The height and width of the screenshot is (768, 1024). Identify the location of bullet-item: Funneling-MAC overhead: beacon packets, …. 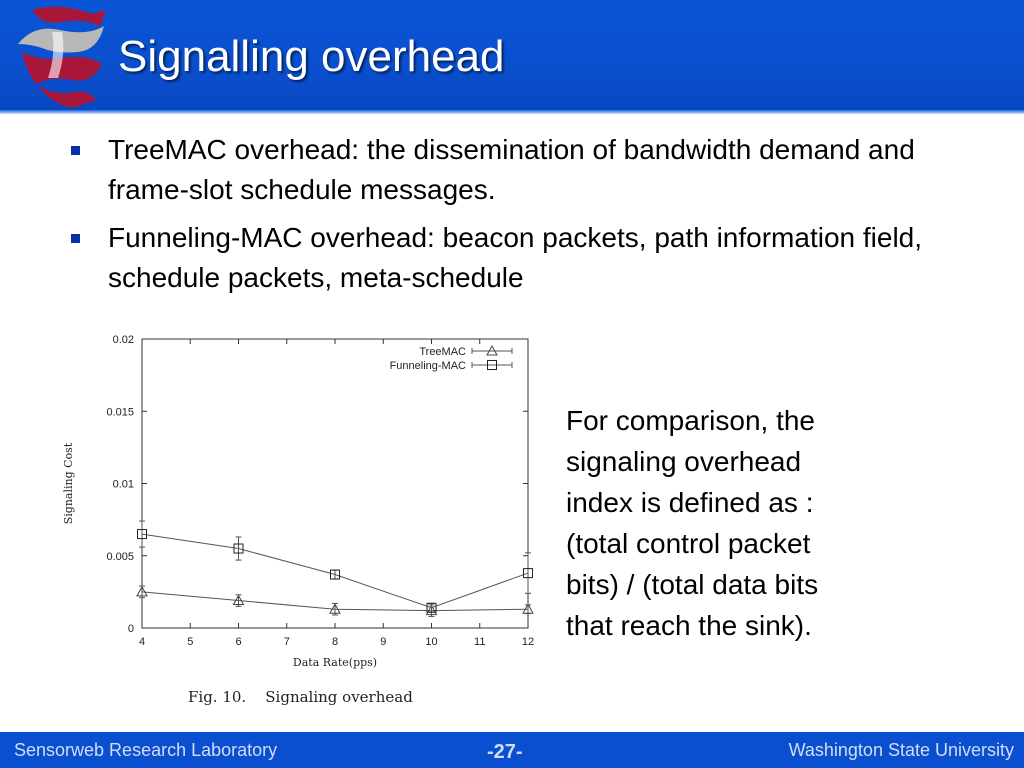
(498, 258).